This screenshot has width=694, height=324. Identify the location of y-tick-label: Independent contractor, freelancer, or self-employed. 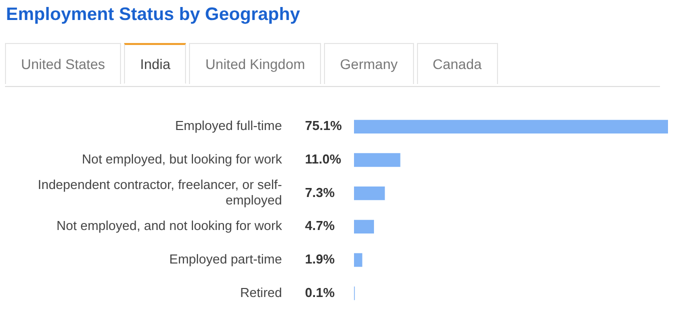
(160, 192).